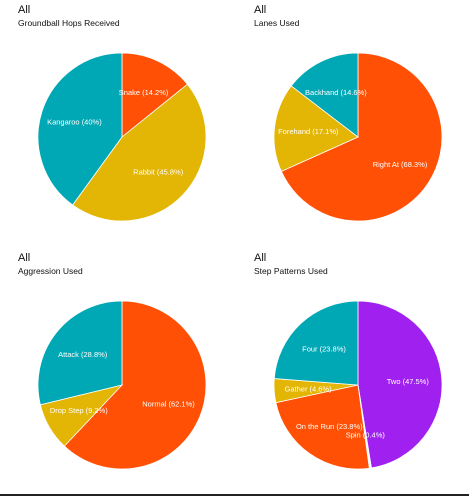 This screenshot has height=500, width=469. What do you see at coordinates (74, 122) in the screenshot?
I see `slice-label-2: Kangaroo (40%)` at bounding box center [74, 122].